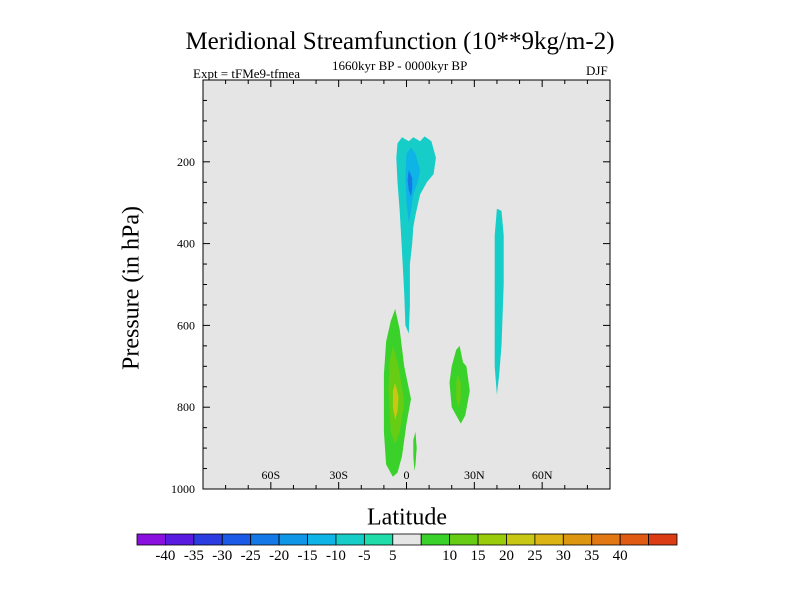 The height and width of the screenshot is (600, 800). Describe the element at coordinates (279, 556) in the screenshot. I see `colorbar-label: -20` at that location.